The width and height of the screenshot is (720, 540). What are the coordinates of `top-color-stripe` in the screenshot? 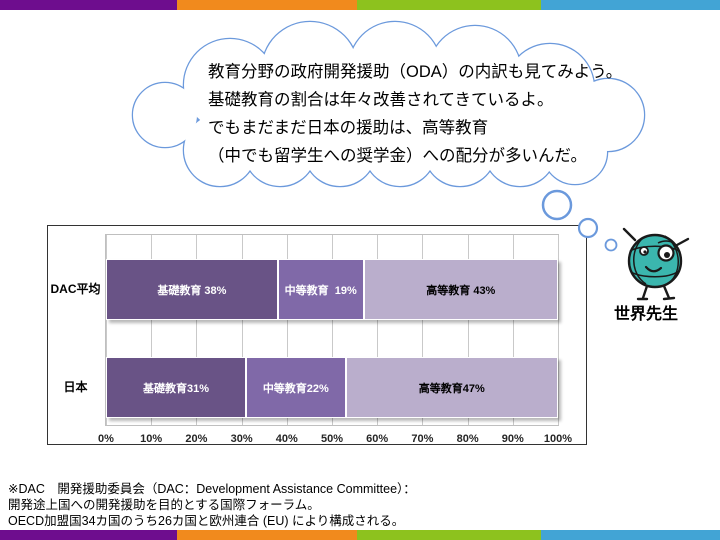 It's located at (360, 5).